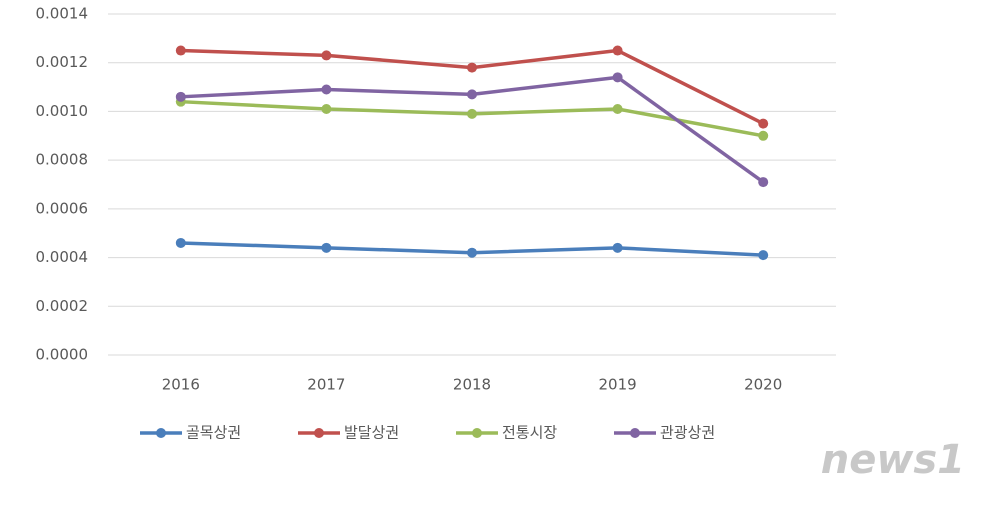  What do you see at coordinates (687, 433) in the screenshot?
I see `legend-label: 관광상권` at bounding box center [687, 433].